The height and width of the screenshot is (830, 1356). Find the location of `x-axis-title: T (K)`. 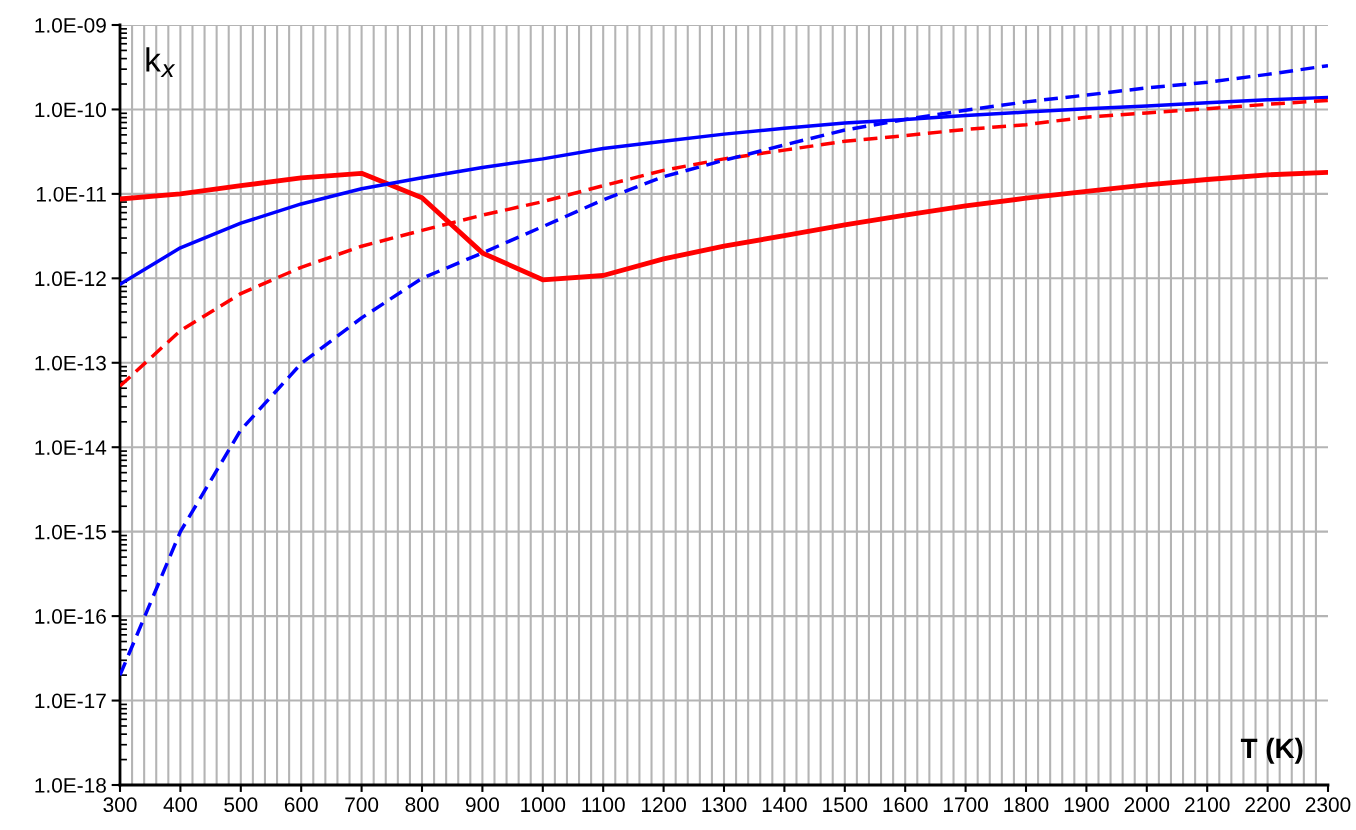

x-axis-title: T (K) is located at coordinates (1271, 750).